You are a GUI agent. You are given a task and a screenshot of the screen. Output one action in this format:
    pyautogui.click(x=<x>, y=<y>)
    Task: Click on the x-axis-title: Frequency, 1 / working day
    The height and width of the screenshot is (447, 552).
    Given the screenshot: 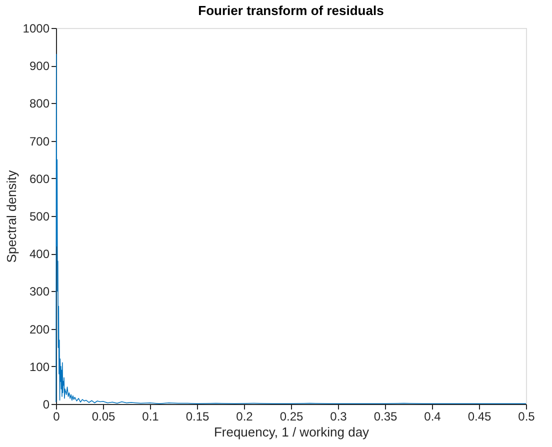 What is the action you would take?
    pyautogui.click(x=292, y=432)
    